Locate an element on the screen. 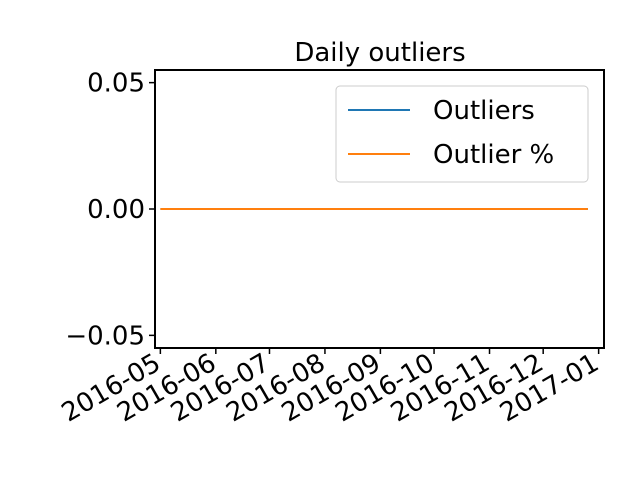 This screenshot has width=640, height=480. y-tick-label: 0.05 is located at coordinates (116, 84).